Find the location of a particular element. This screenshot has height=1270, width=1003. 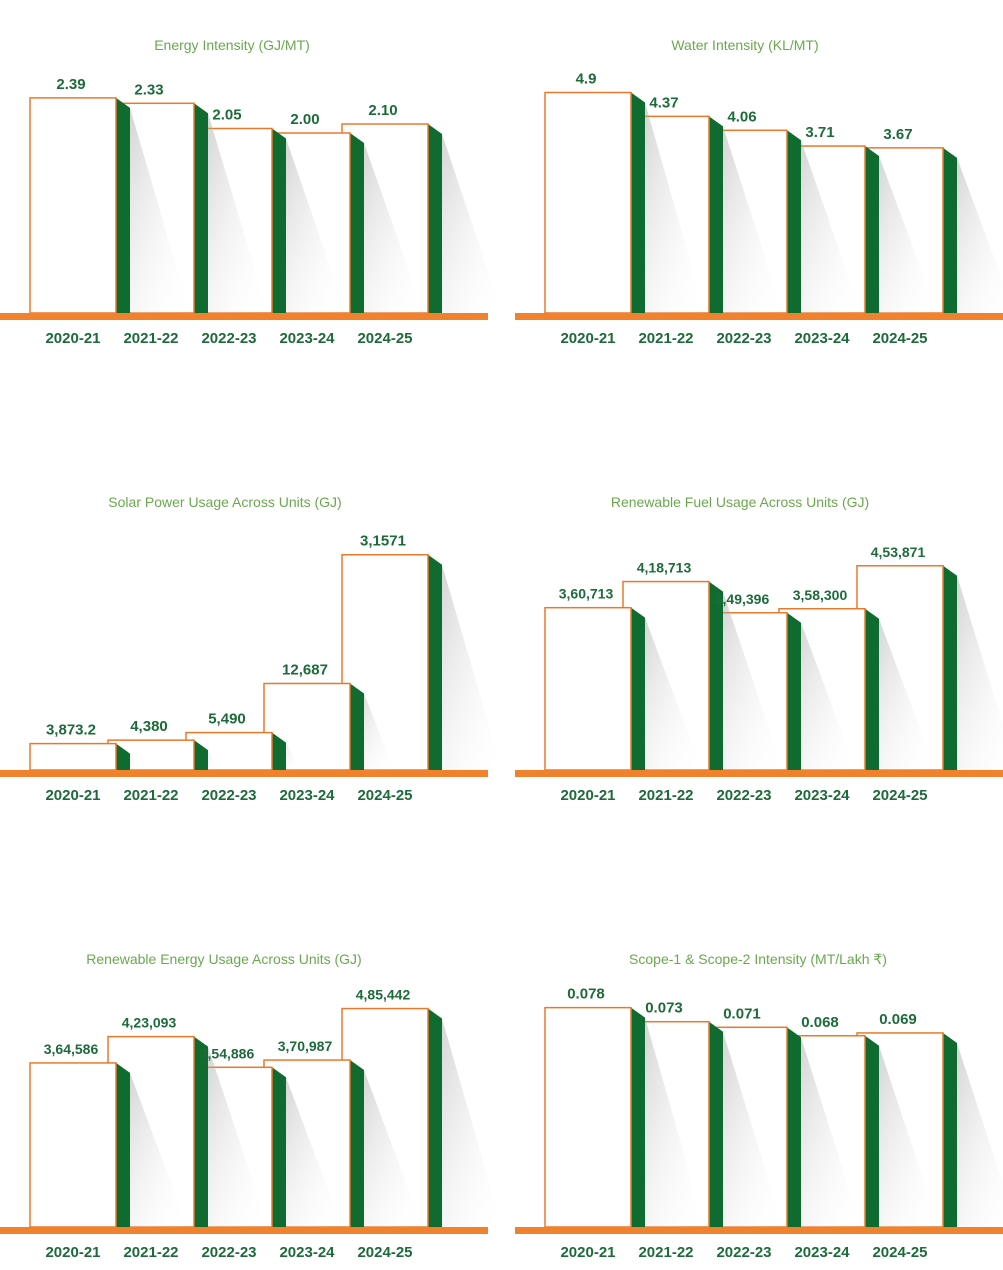

data-label: 3,70,987 is located at coordinates (305, 1046).